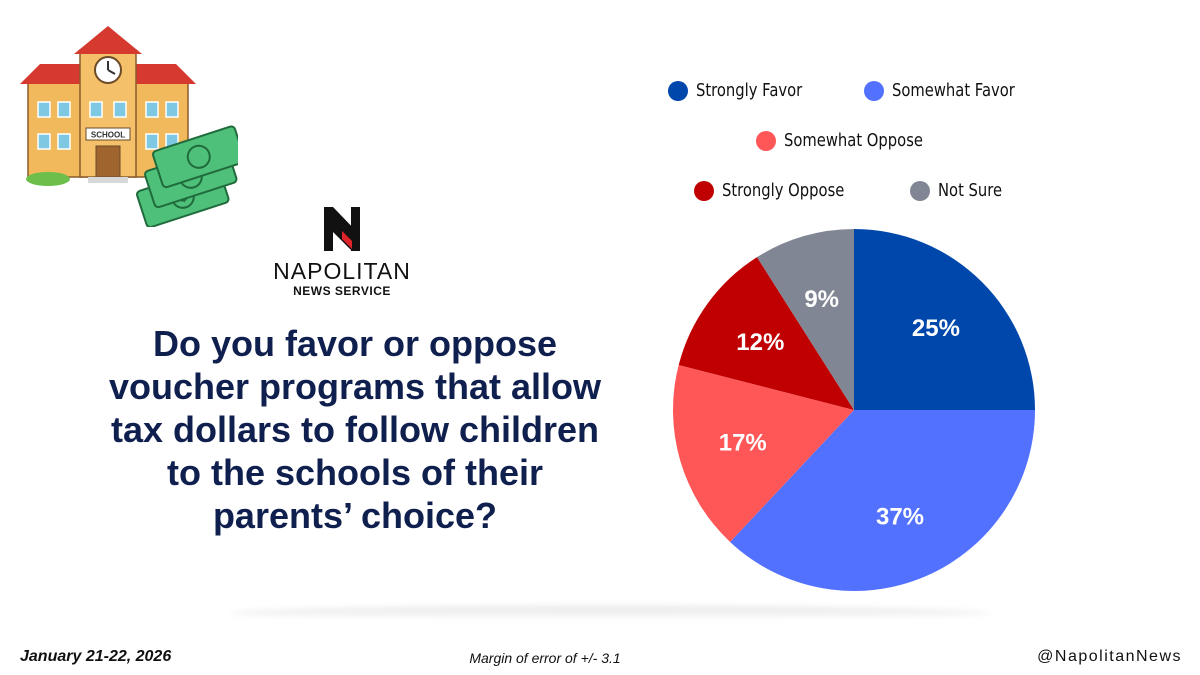  I want to click on school-money-illustration: SCHOOL $, so click(129, 126).